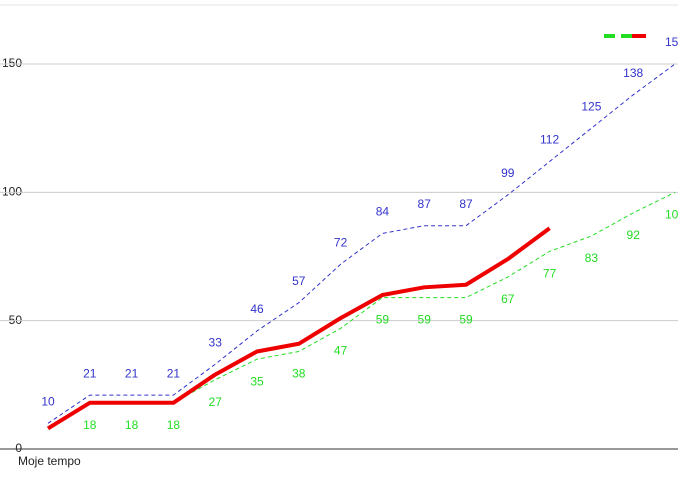 Image resolution: width=678 pixels, height=477 pixels. What do you see at coordinates (216, 402) in the screenshot?
I see `data-label: 27` at bounding box center [216, 402].